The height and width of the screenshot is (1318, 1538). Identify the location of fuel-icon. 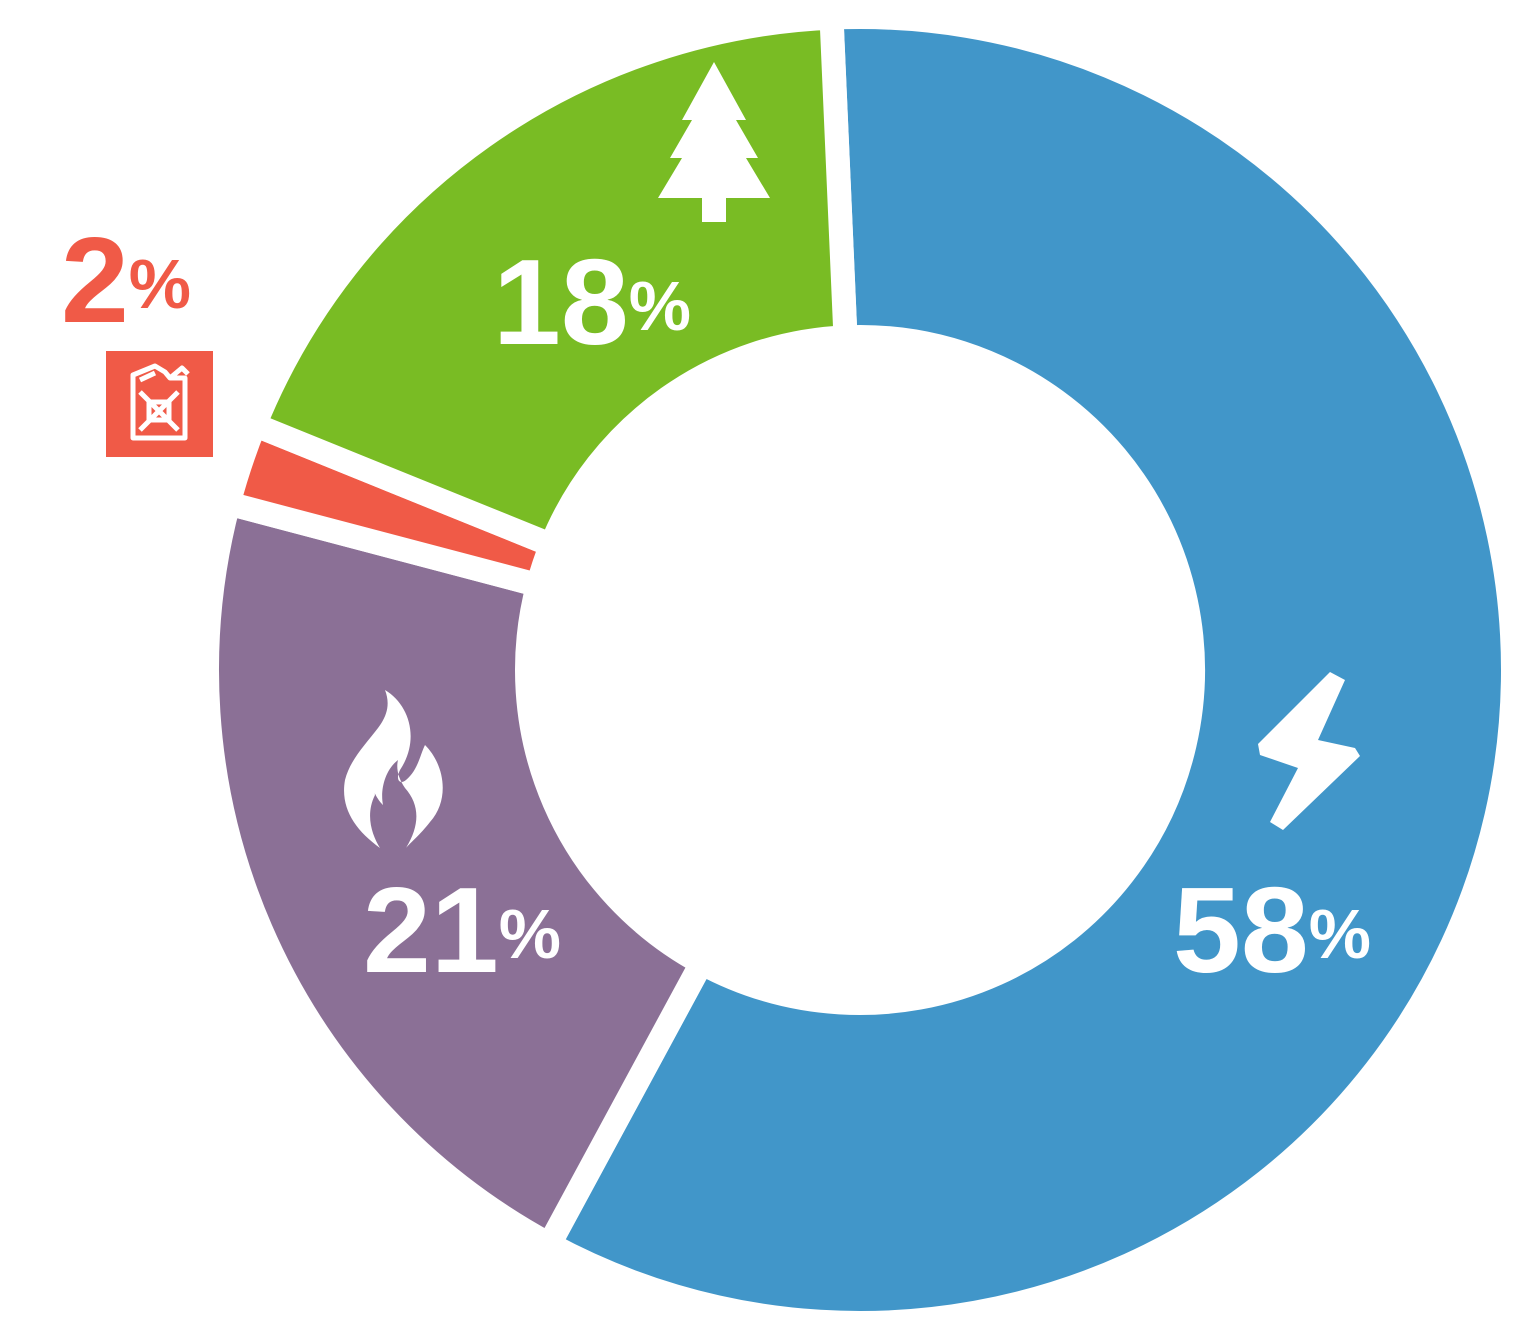
(160, 402).